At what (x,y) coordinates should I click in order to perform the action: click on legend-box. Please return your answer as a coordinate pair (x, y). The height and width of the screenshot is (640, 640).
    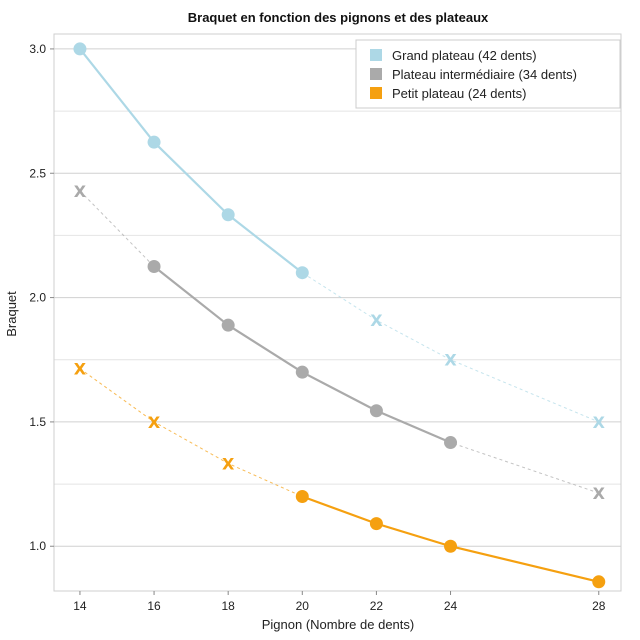
    Looking at the image, I should click on (488, 74).